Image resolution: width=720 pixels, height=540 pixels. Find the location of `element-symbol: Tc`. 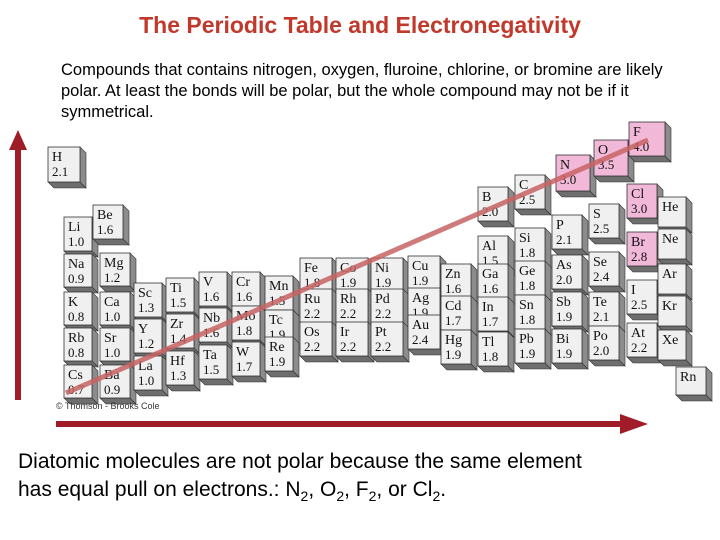

element-symbol: Tc is located at coordinates (276, 320).